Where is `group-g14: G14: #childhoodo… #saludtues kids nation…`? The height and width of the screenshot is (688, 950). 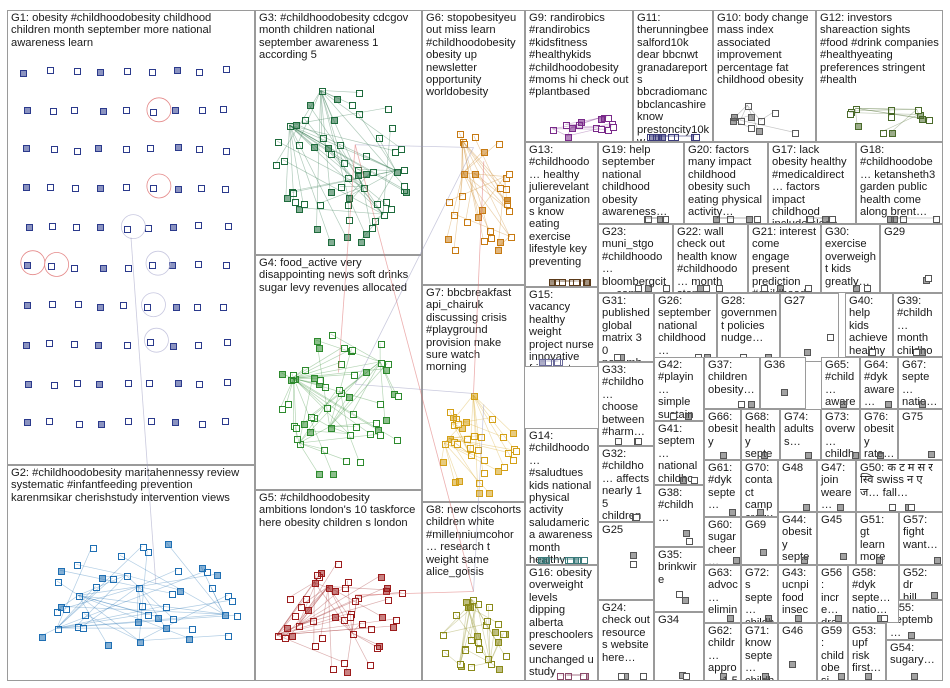
group-g14: G14: #childhoodo… #saludtues kids nation… is located at coordinates (561, 496).